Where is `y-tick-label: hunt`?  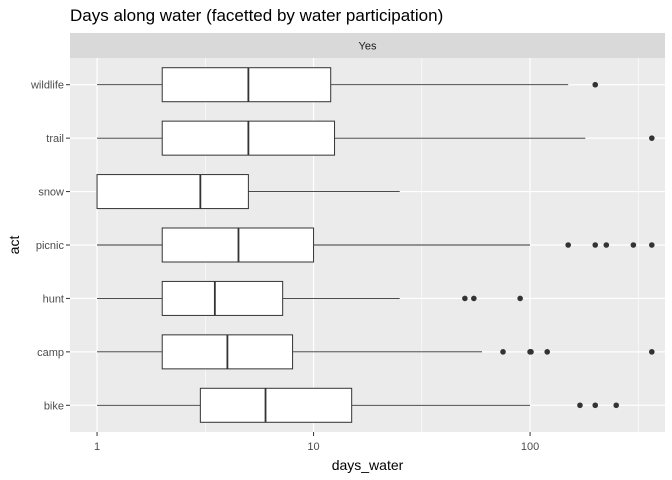 y-tick-label: hunt is located at coordinates (53, 299).